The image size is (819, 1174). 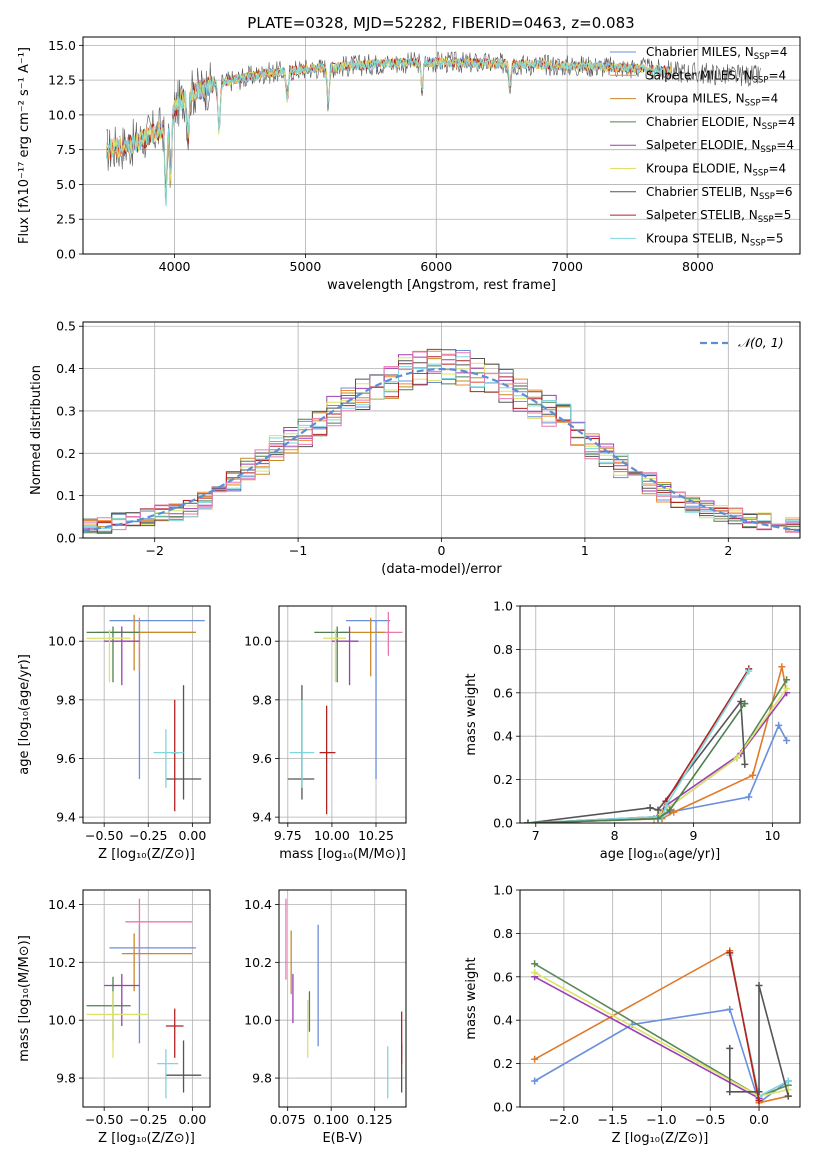 I want to click on x-tick-label: 0, so click(x=442, y=550).